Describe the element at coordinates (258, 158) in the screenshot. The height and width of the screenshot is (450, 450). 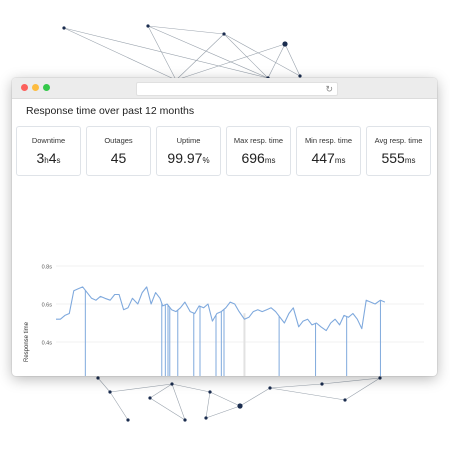
I see `stat-value: 696ms` at that location.